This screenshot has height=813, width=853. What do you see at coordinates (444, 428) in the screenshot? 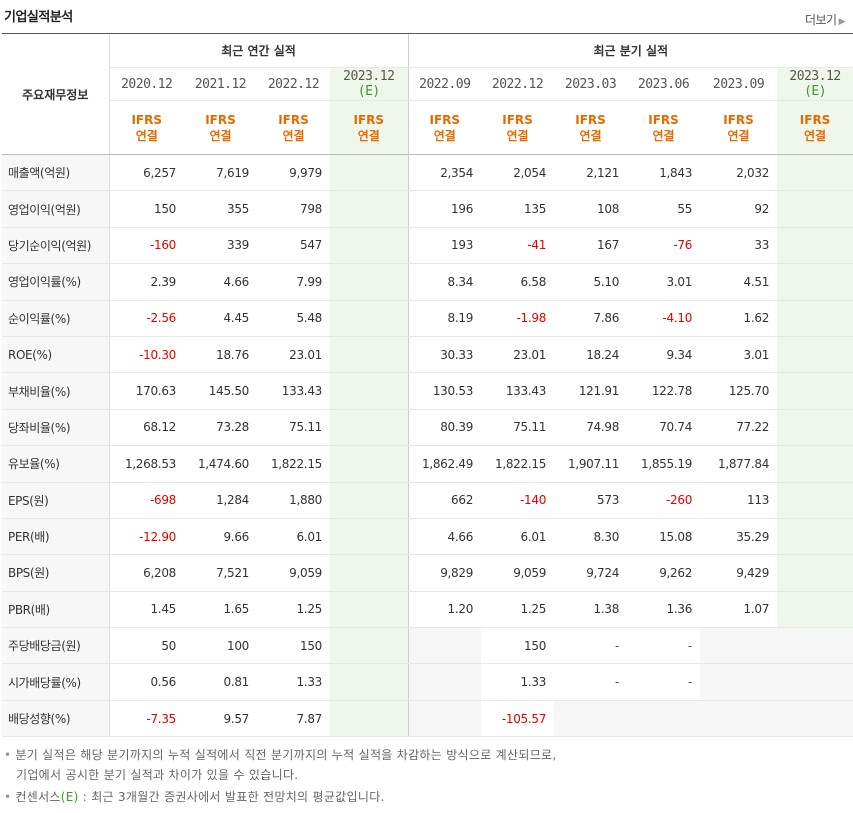
I see `table-cell: 80.39` at bounding box center [444, 428].